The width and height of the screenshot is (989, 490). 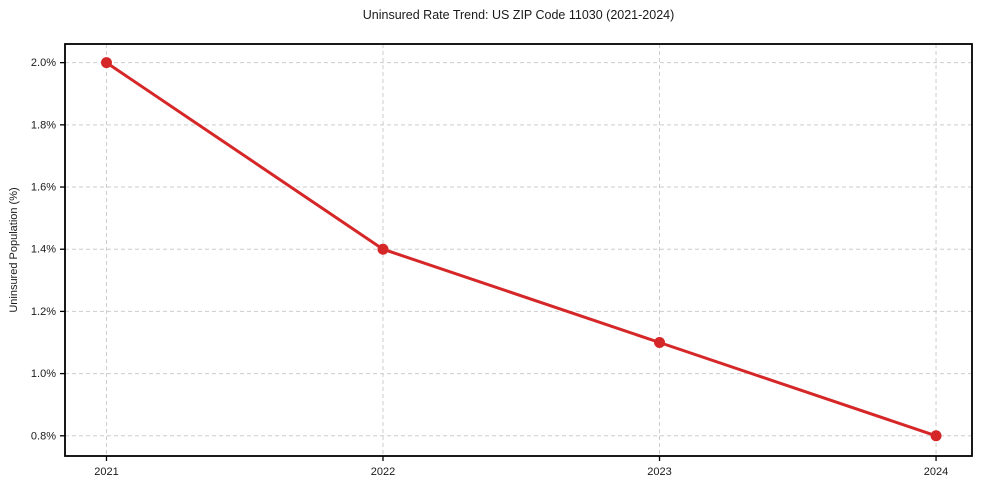 What do you see at coordinates (43, 125) in the screenshot?
I see `y-tick-label: 1.8%` at bounding box center [43, 125].